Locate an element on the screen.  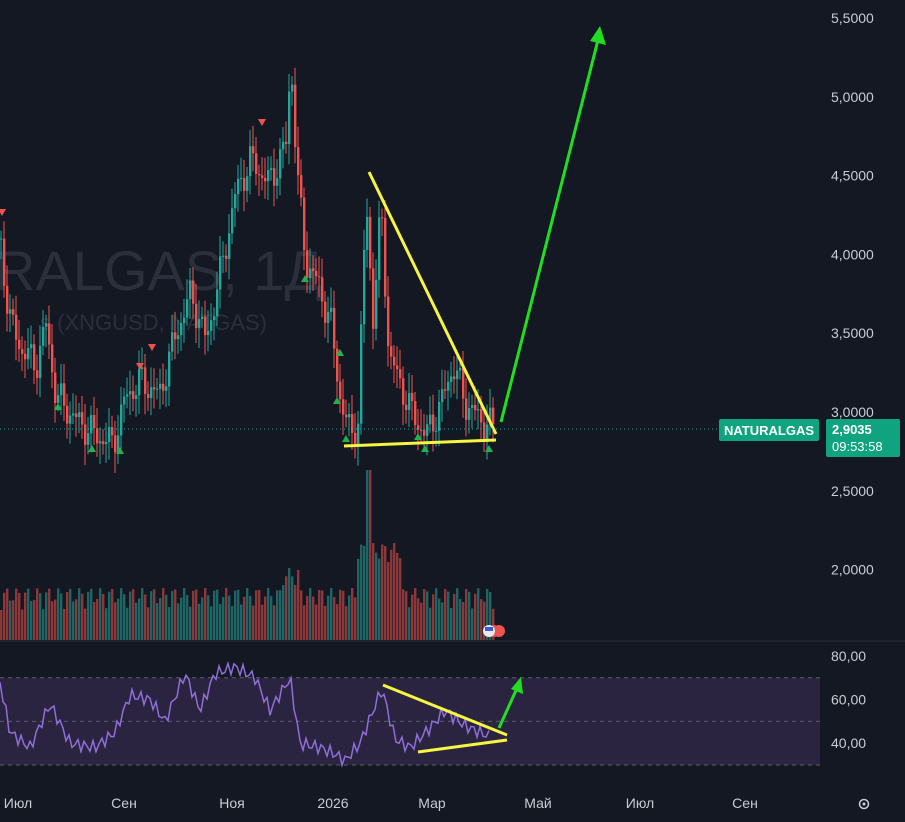
price-label: 2,9035 09:53:58 is located at coordinates (863, 438).